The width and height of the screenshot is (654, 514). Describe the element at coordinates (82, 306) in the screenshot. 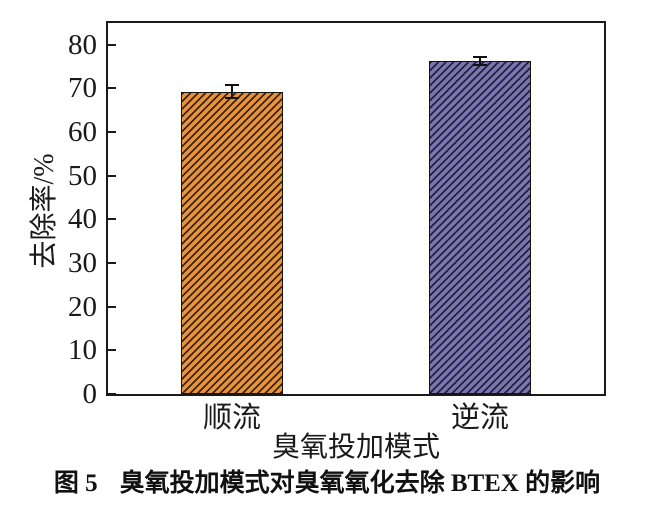

I see `y-tick-label: 20` at that location.